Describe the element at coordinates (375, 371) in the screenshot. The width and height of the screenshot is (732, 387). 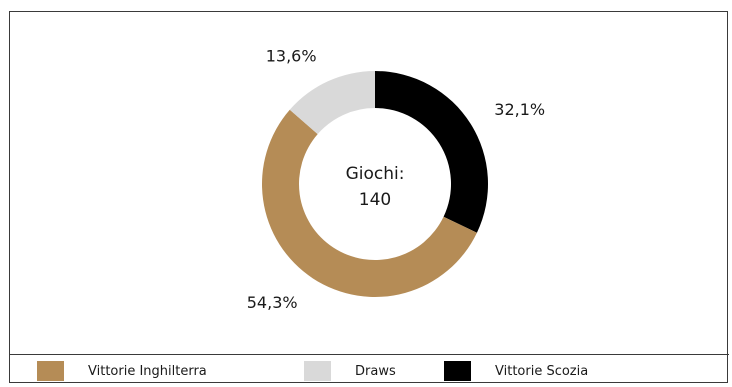
I see `legend-label: Draws` at that location.